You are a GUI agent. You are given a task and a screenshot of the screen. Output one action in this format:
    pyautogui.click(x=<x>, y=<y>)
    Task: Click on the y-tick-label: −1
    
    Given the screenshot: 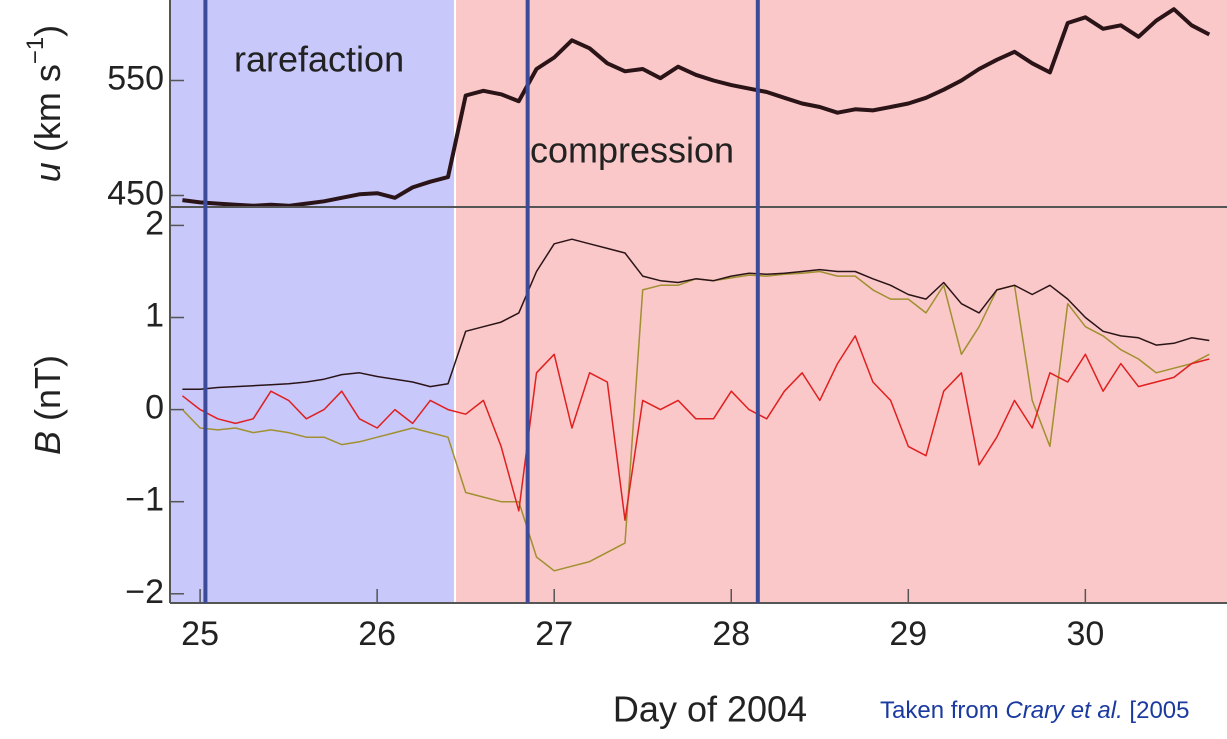 What is the action you would take?
    pyautogui.click(x=144, y=500)
    